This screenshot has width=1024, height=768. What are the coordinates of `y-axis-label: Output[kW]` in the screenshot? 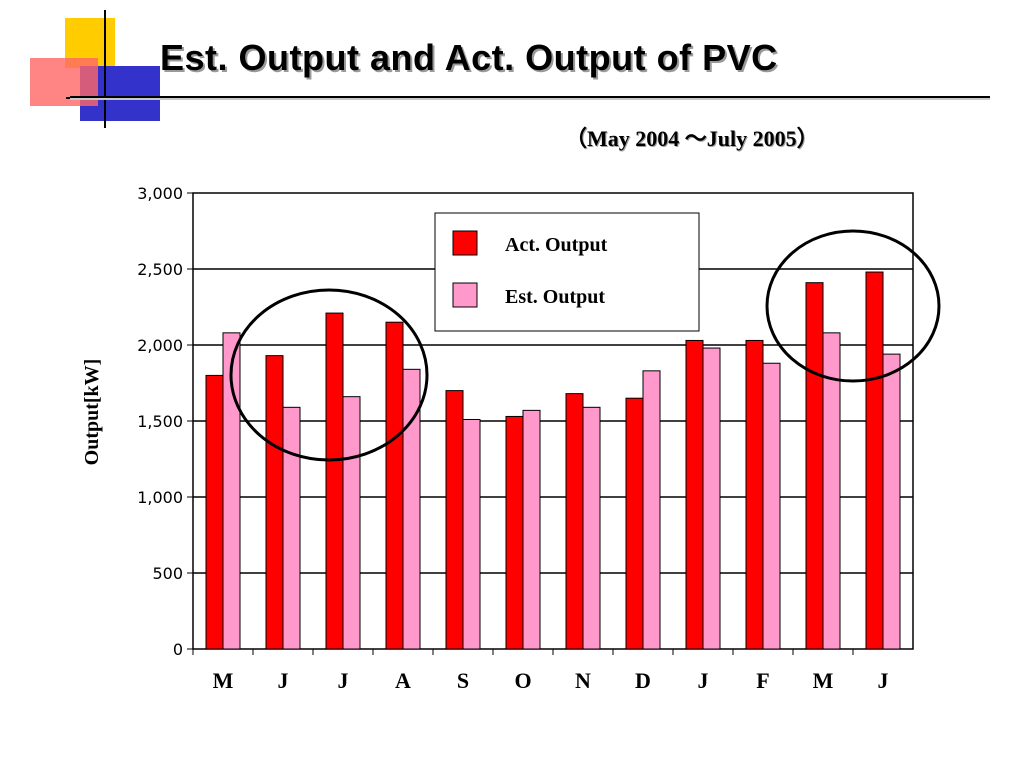 It's located at (92, 412).